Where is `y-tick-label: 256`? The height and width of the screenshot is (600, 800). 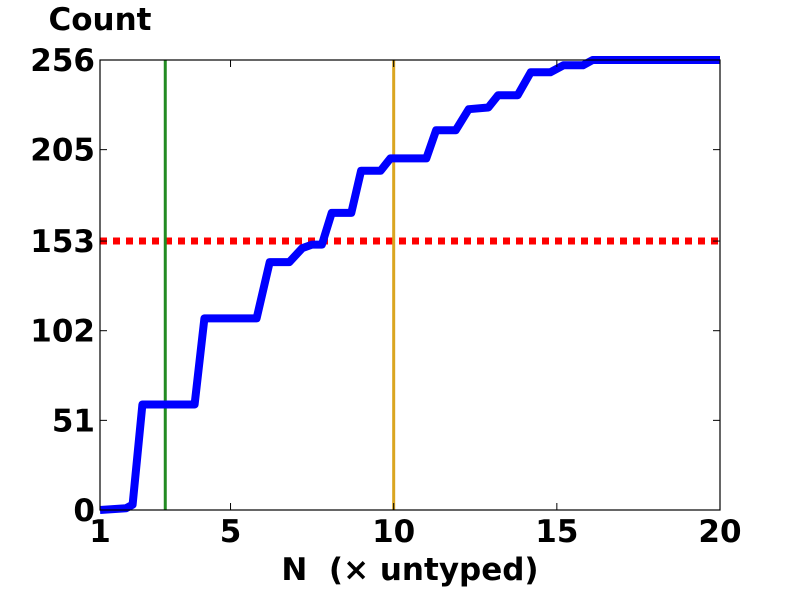
y-tick-label: 256 is located at coordinates (62, 61).